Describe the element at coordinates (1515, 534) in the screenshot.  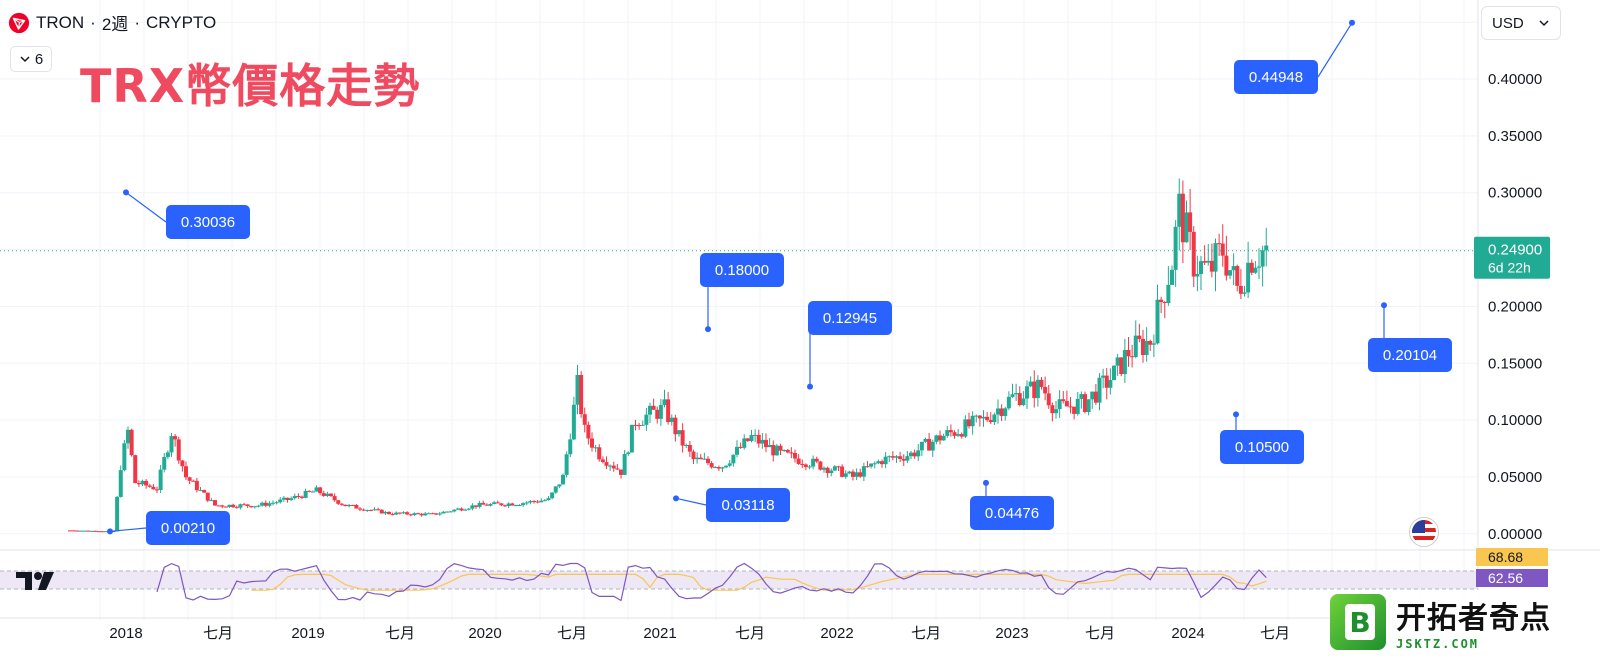
I see `y-tick-label: 0.00000` at that location.